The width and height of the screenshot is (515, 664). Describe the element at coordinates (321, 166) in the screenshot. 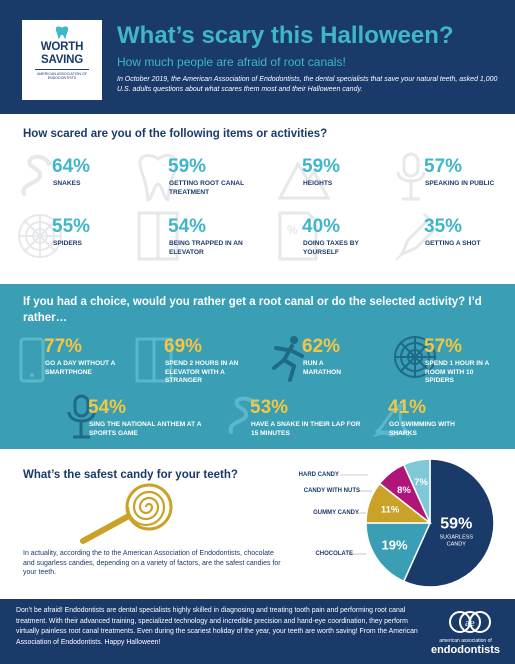

I see `fear-pct-3: 59%` at that location.